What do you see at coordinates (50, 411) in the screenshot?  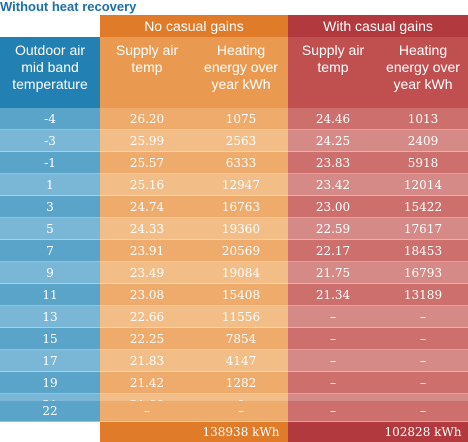 I see `outdoor-temp-cell: 22` at bounding box center [50, 411].